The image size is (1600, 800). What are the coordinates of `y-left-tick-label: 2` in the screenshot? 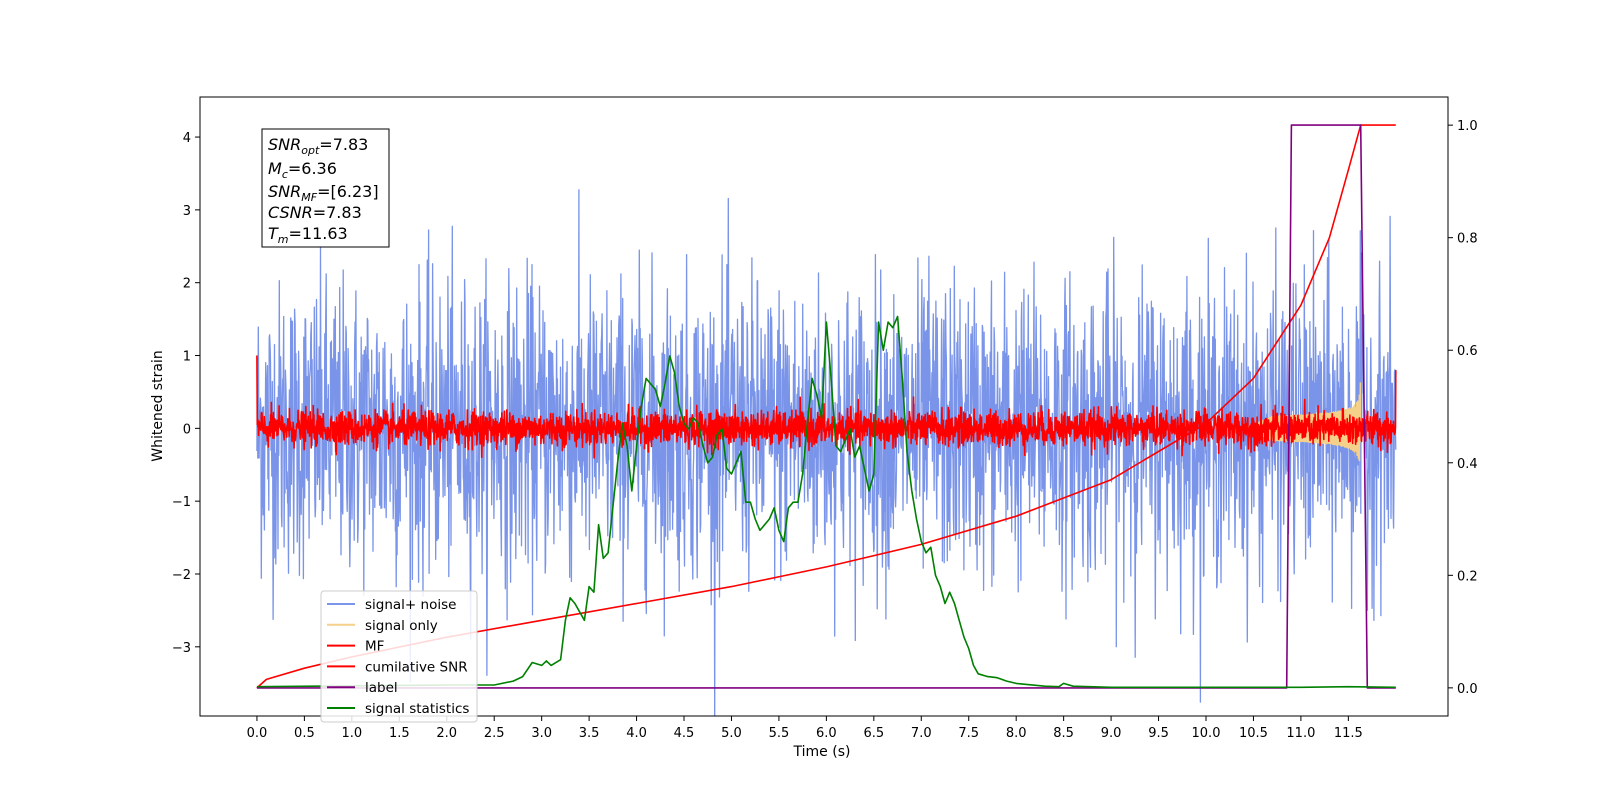 It's located at (187, 284).